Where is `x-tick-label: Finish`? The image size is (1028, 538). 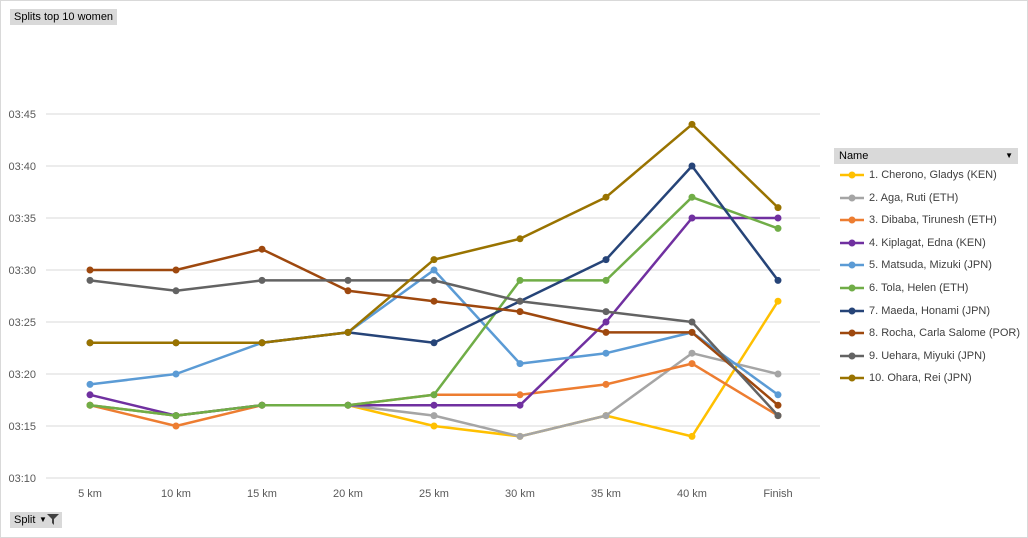
x-tick-label: Finish is located at coordinates (777, 494).